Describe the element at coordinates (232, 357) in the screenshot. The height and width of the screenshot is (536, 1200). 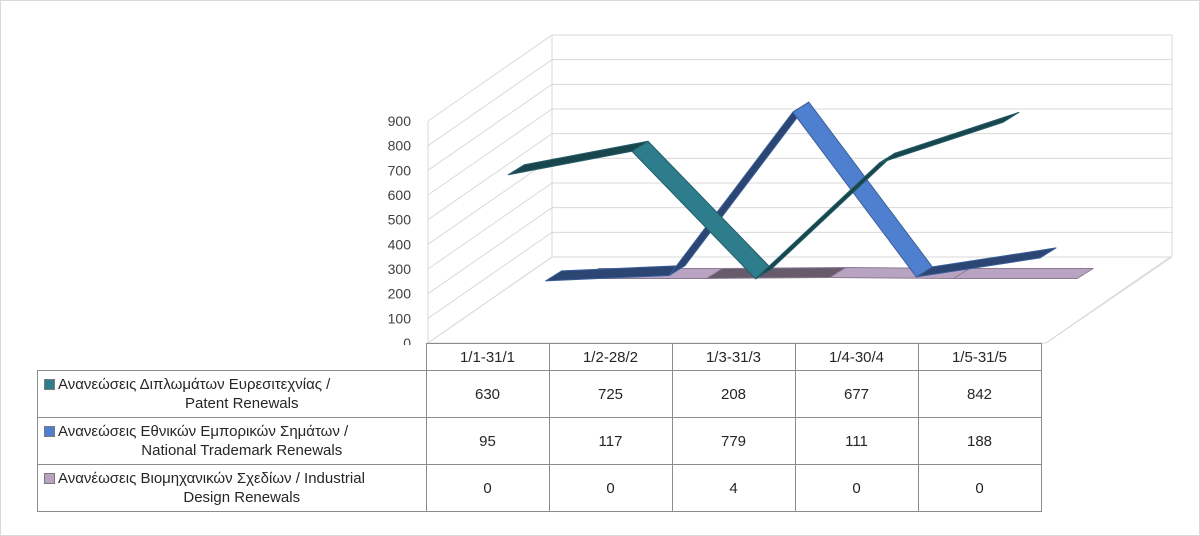
I see `table-corner` at that location.